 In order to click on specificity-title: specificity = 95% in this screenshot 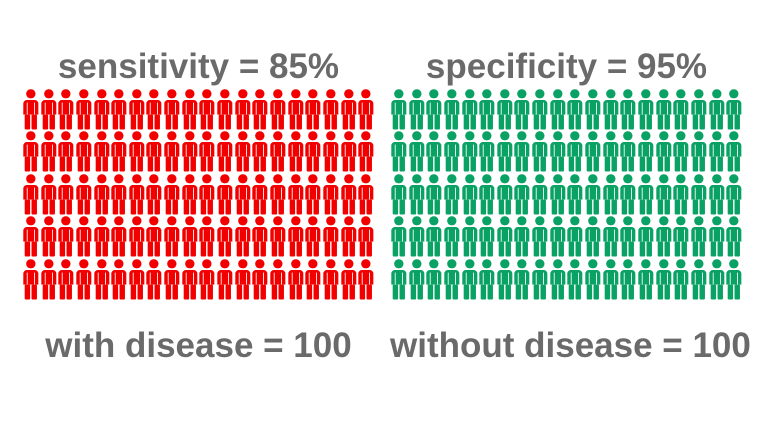, I will do `click(566, 66)`.